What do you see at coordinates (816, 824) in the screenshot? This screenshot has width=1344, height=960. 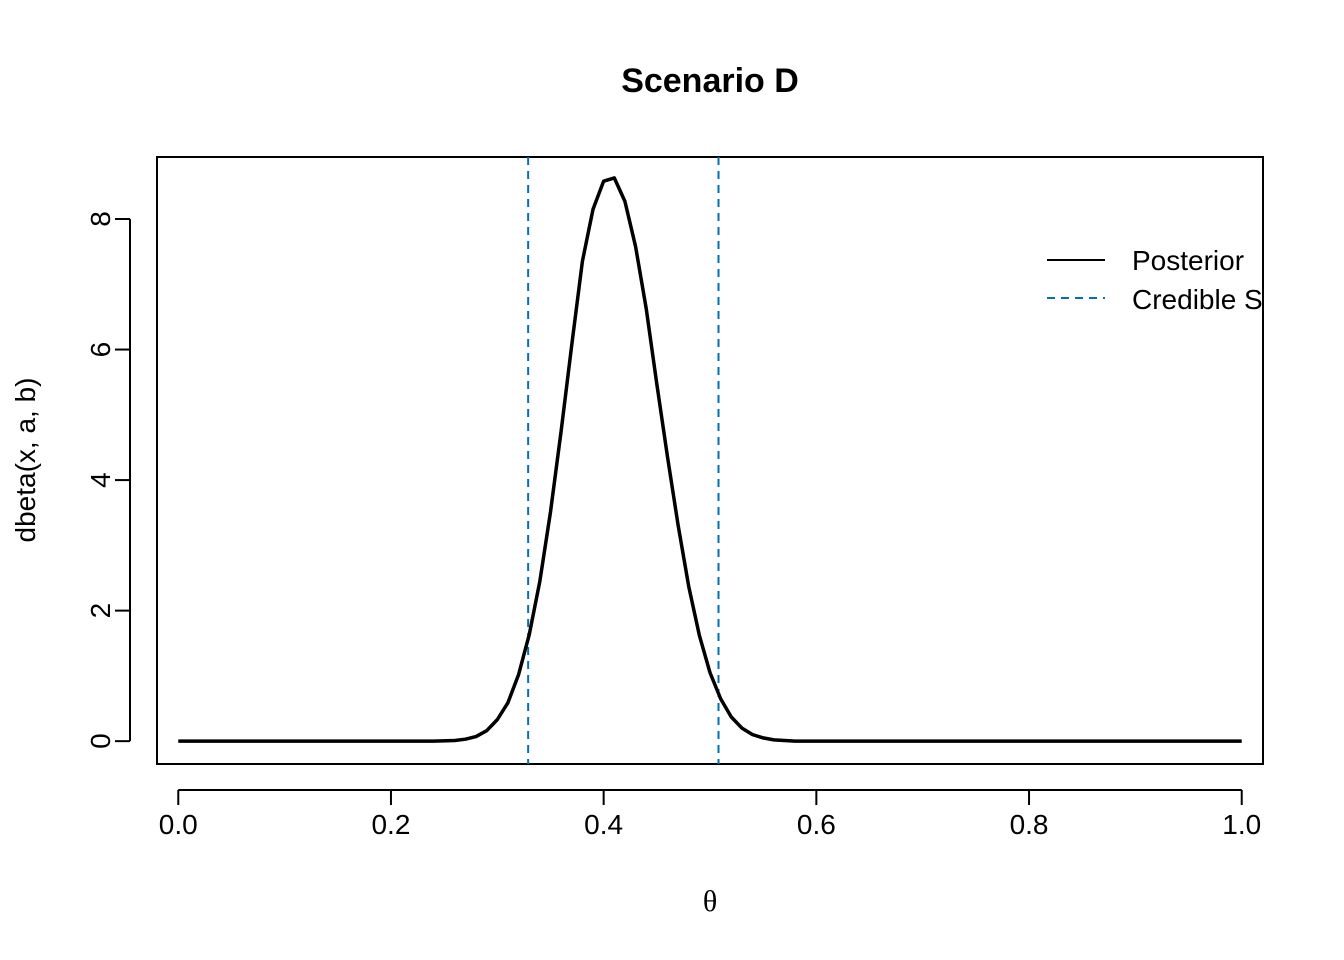 I see `x-tick-label: 0.6` at bounding box center [816, 824].